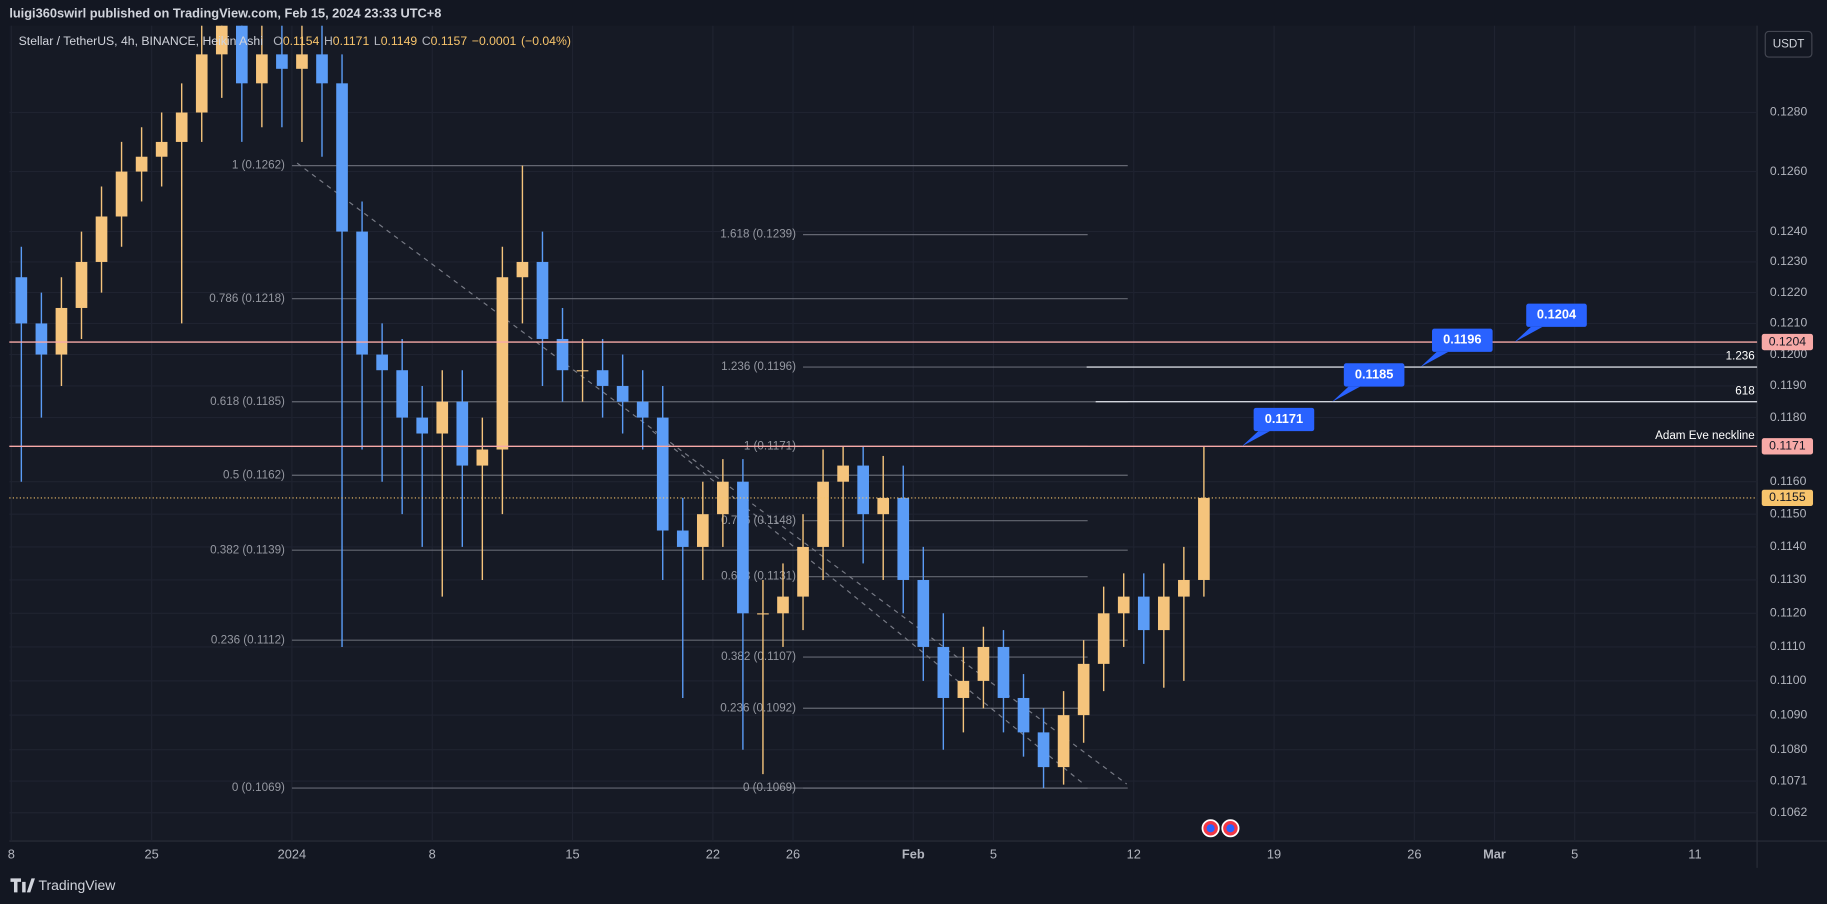 The height and width of the screenshot is (904, 1827). What do you see at coordinates (758, 707) in the screenshot?
I see `fib-level-label: 0.236 (0.1092)` at bounding box center [758, 707].